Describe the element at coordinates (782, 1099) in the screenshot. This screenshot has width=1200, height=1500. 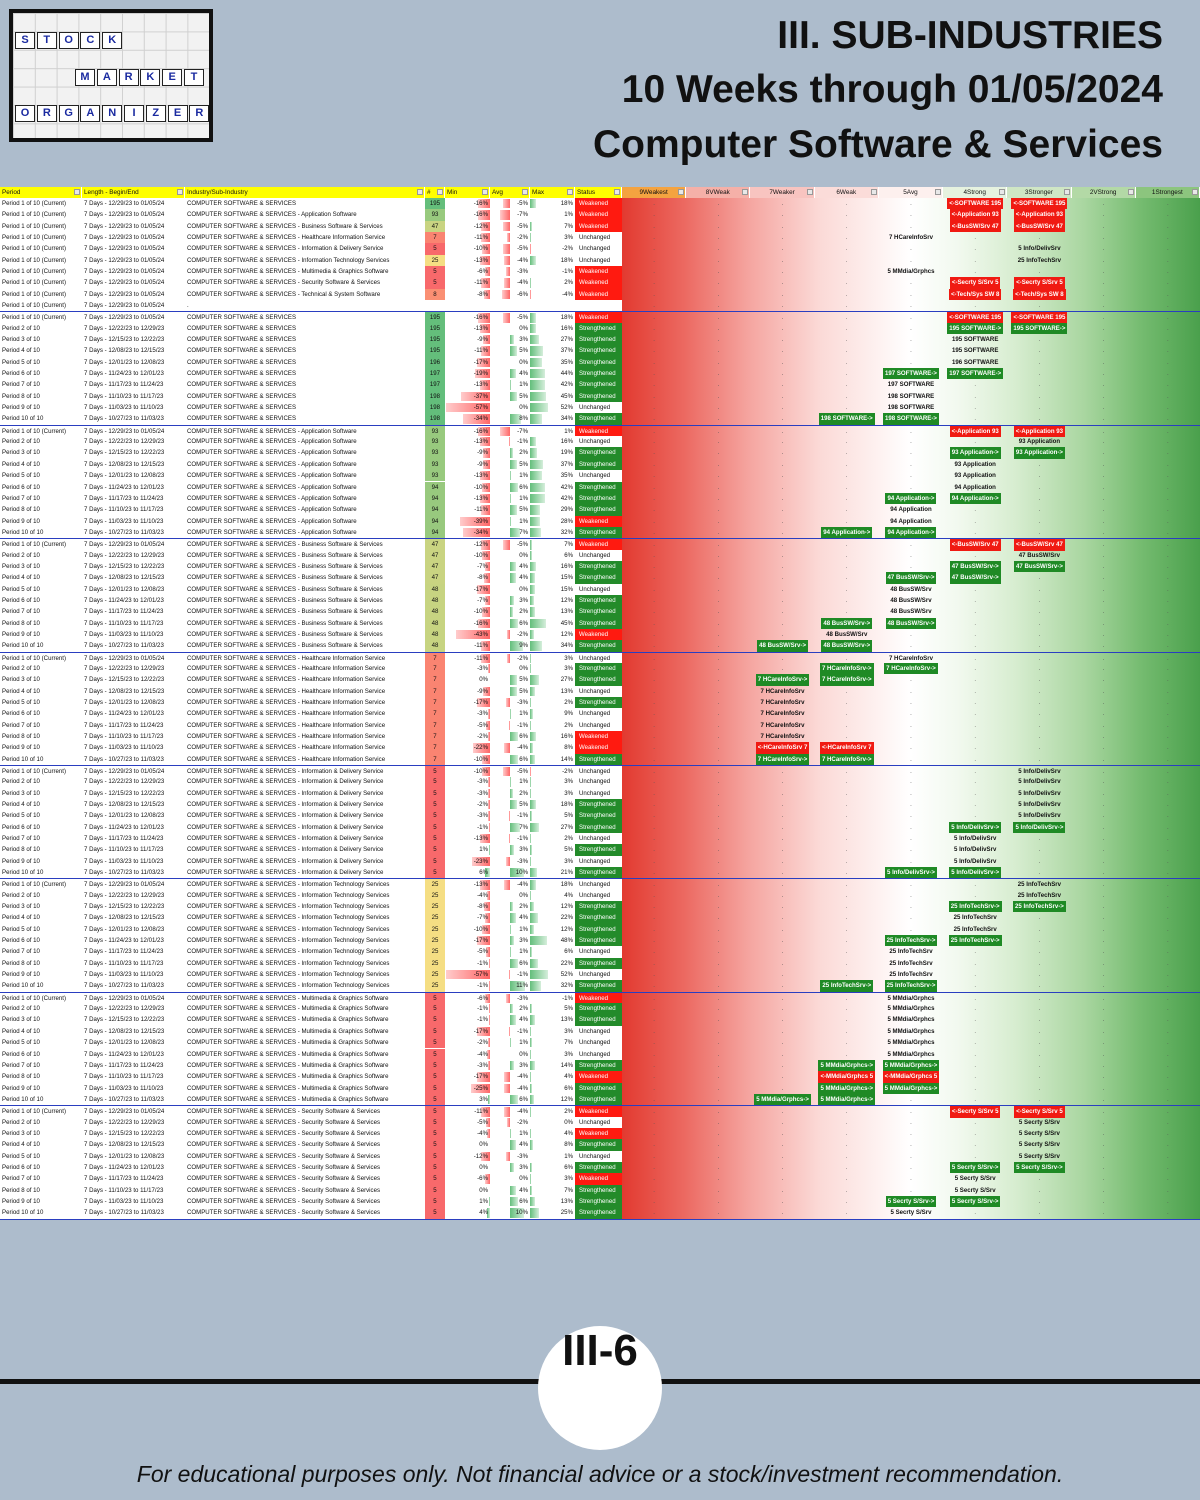
I see `rating-text: 5 MMdia/Grphcs->` at that location.